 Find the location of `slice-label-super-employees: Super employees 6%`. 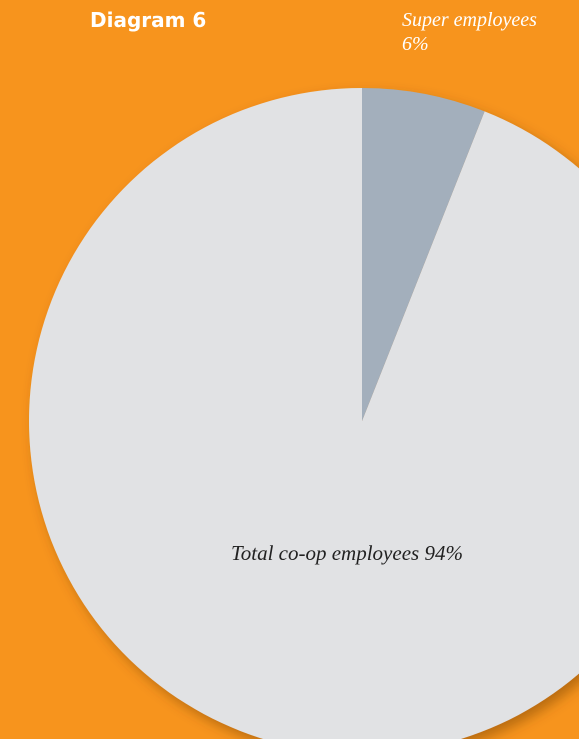

slice-label-super-employees: Super employees 6% is located at coordinates (469, 32).